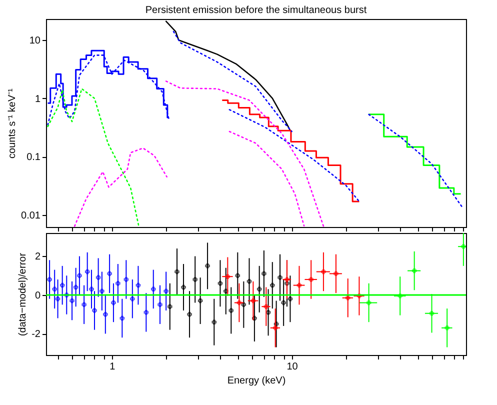  What do you see at coordinates (23, 294) in the screenshot?
I see `y-axis-title: (data−model)/error` at bounding box center [23, 294].